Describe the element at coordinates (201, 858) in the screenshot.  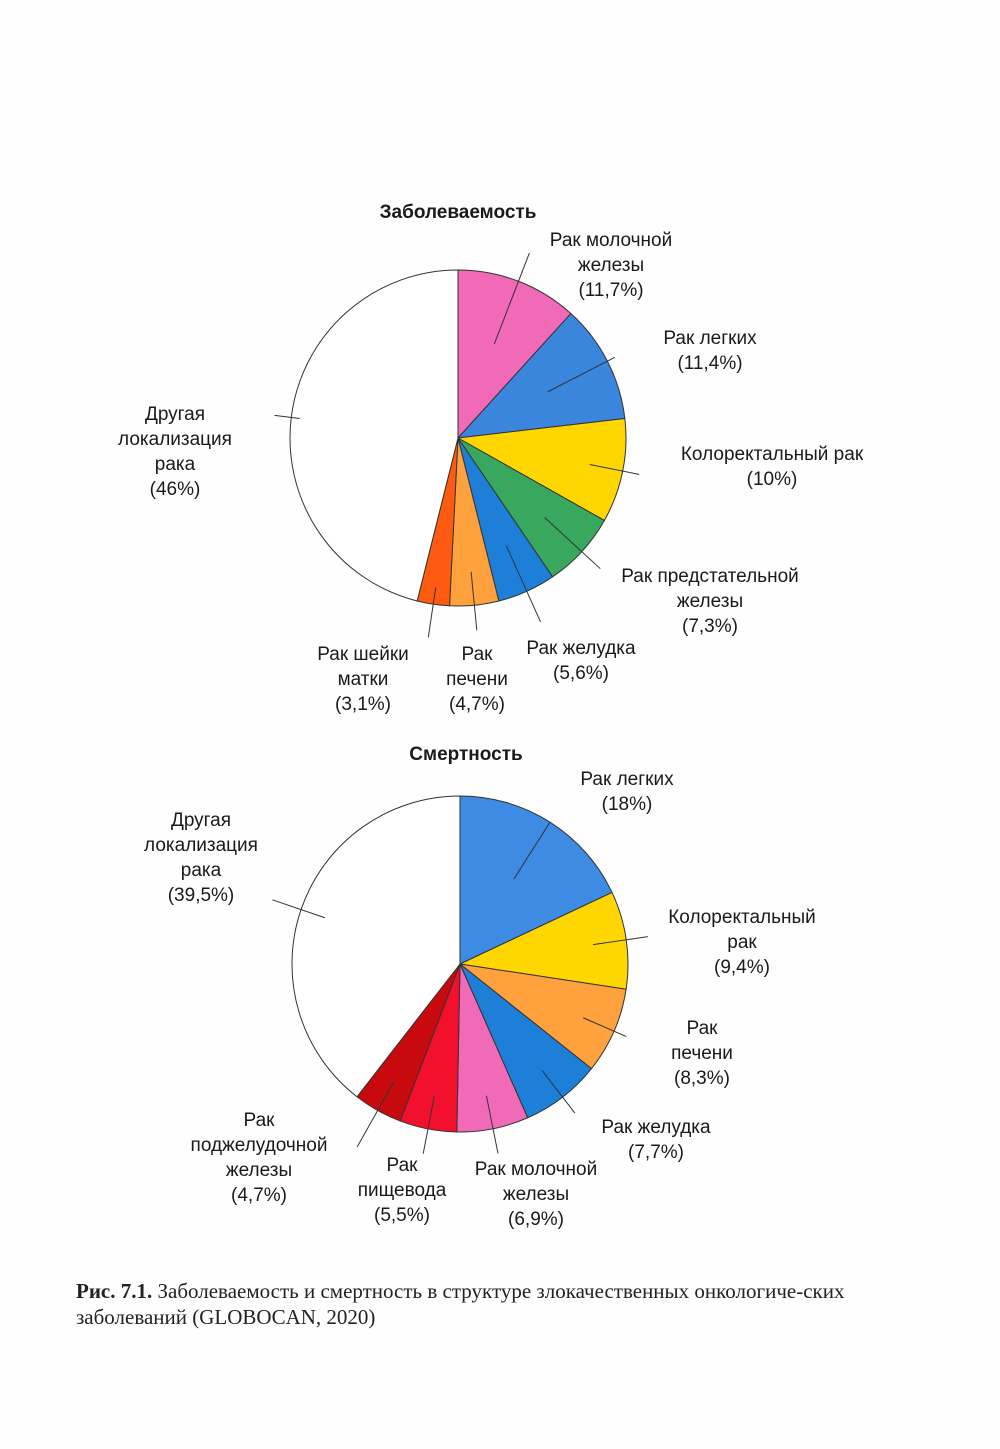
I see `slice-label: Другая локализация рака (39,5%)` at that location.